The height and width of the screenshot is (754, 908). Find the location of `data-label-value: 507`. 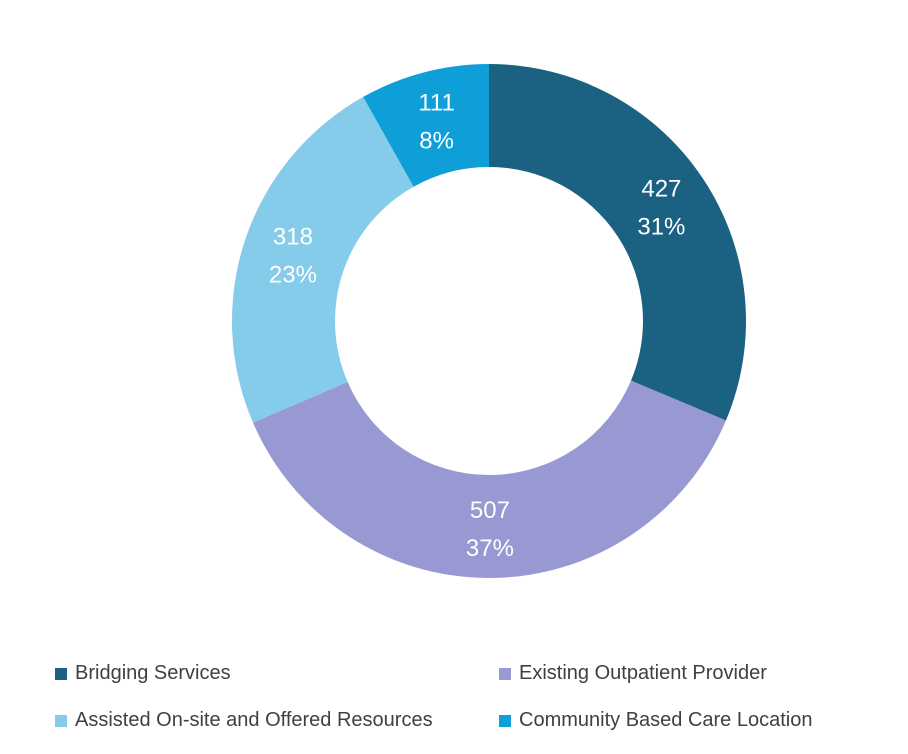

data-label-value: 507 is located at coordinates (490, 510).